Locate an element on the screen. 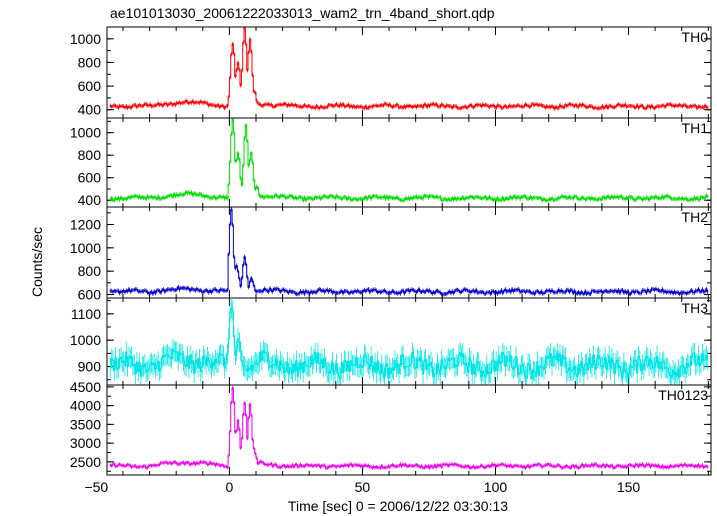 This screenshot has height=516, width=717. error-bars-th0 is located at coordinates (409, 69).